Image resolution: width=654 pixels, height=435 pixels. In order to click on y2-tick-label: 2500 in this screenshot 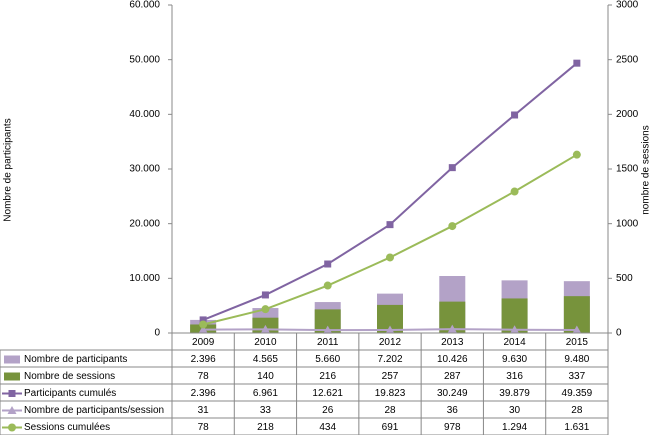, I will do `click(627, 59)`.